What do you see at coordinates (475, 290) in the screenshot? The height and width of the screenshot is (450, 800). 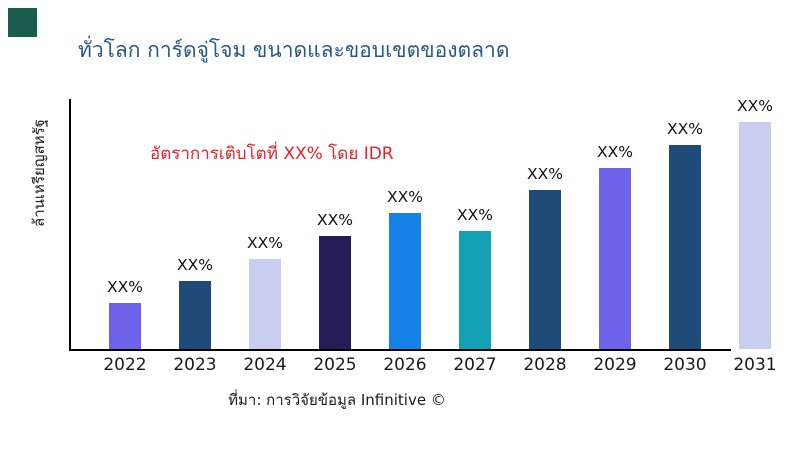 I see `bar-2027` at bounding box center [475, 290].